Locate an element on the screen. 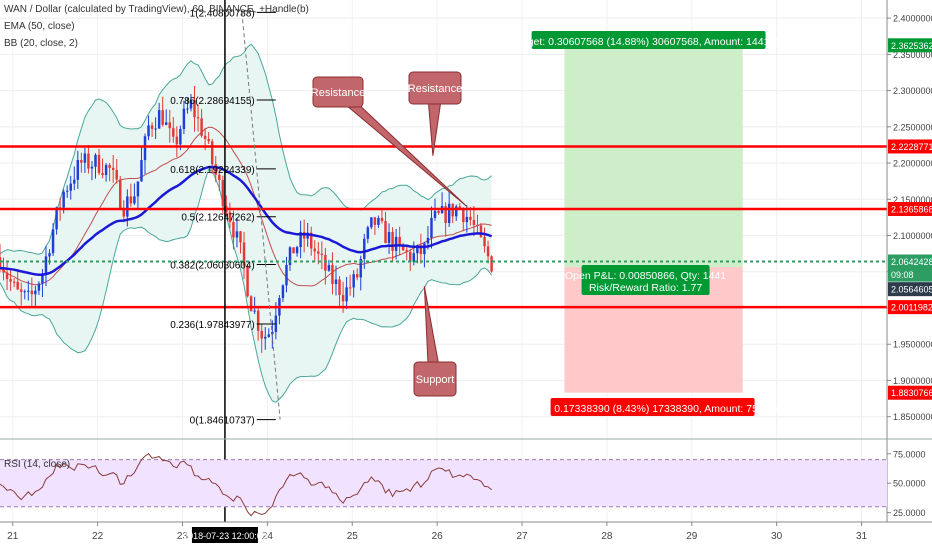 Image resolution: width=932 pixels, height=555 pixels. callout-box is located at coordinates (435, 379).